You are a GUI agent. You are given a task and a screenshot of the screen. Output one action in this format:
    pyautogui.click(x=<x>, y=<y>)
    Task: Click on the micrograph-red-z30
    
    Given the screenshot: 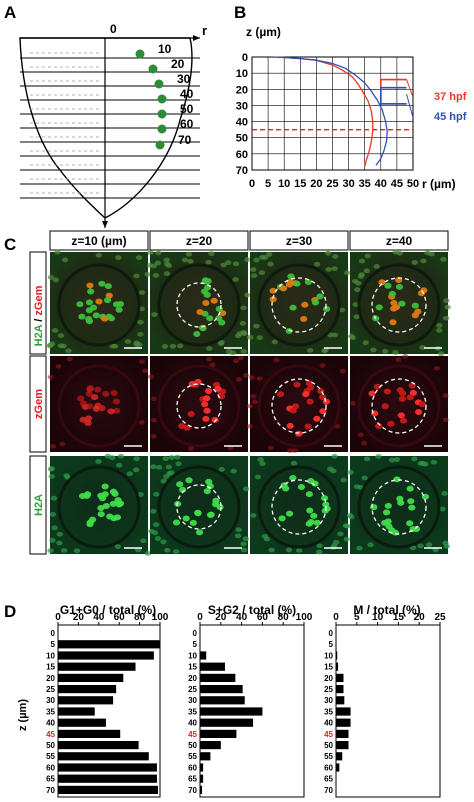 What is the action you would take?
    pyautogui.click(x=297, y=404)
    